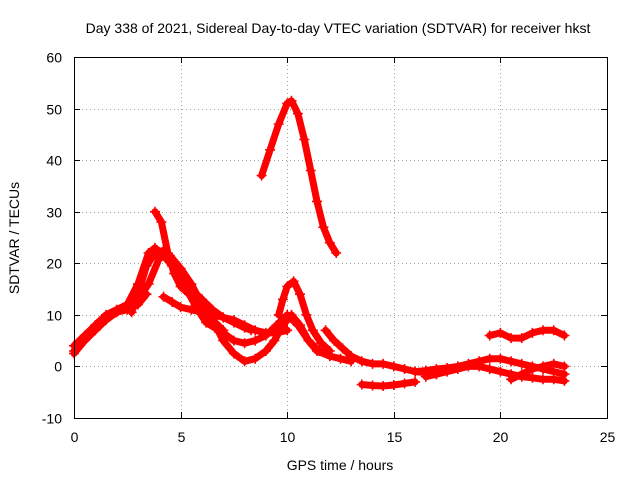 The image size is (640, 480). I want to click on x-tick-label-0: 0, so click(75, 437).